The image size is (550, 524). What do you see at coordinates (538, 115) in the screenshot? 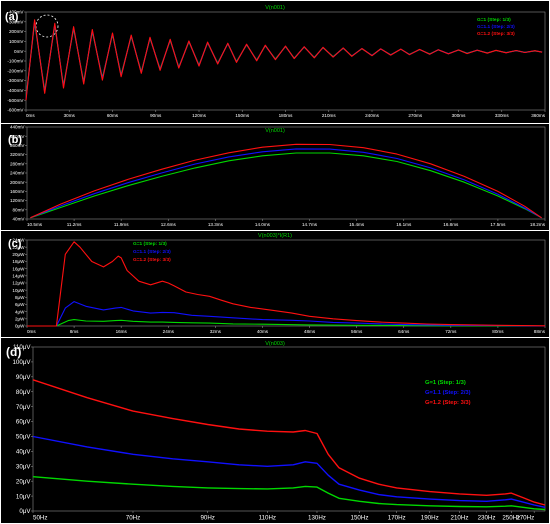
I see `x-tick-label: 360ms` at bounding box center [538, 115].